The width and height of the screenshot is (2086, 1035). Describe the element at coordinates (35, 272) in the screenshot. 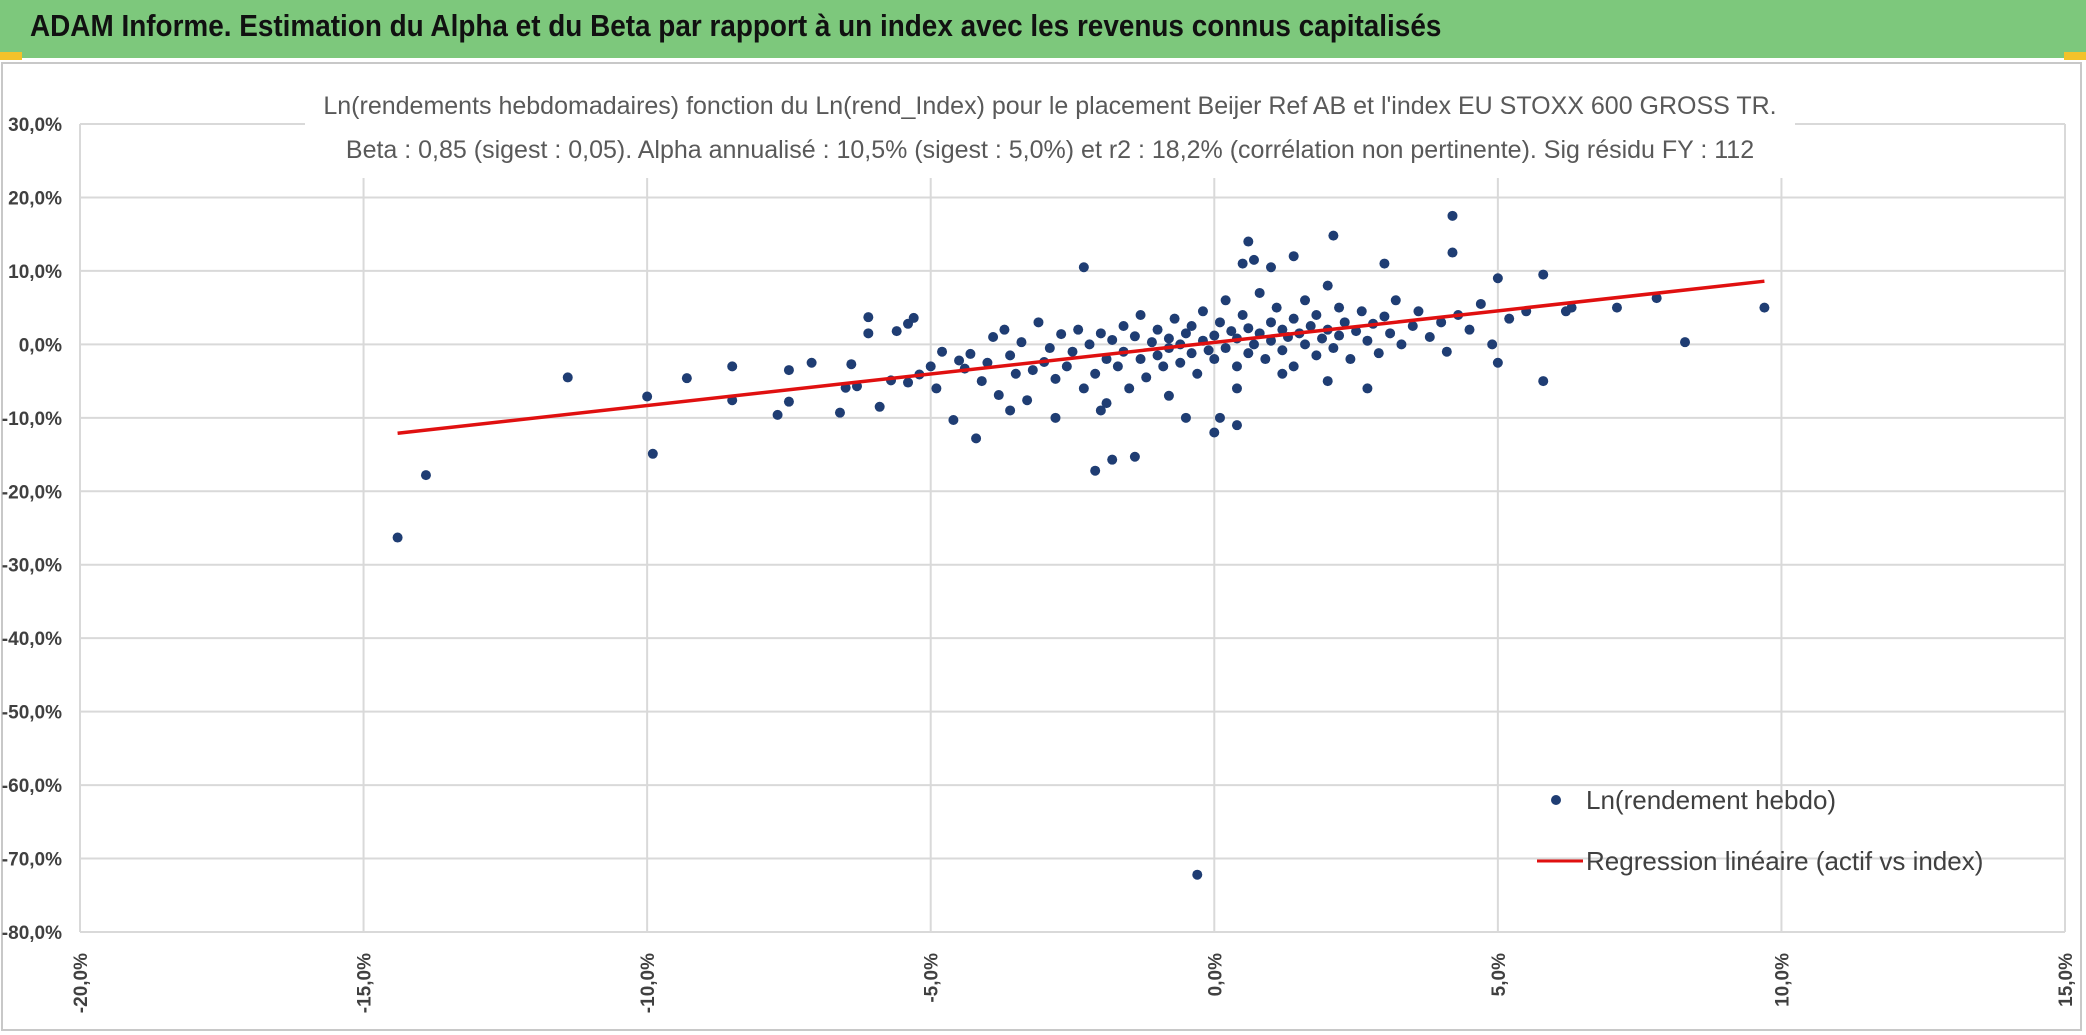

I see `y-tick-label: 10,0%` at that location.